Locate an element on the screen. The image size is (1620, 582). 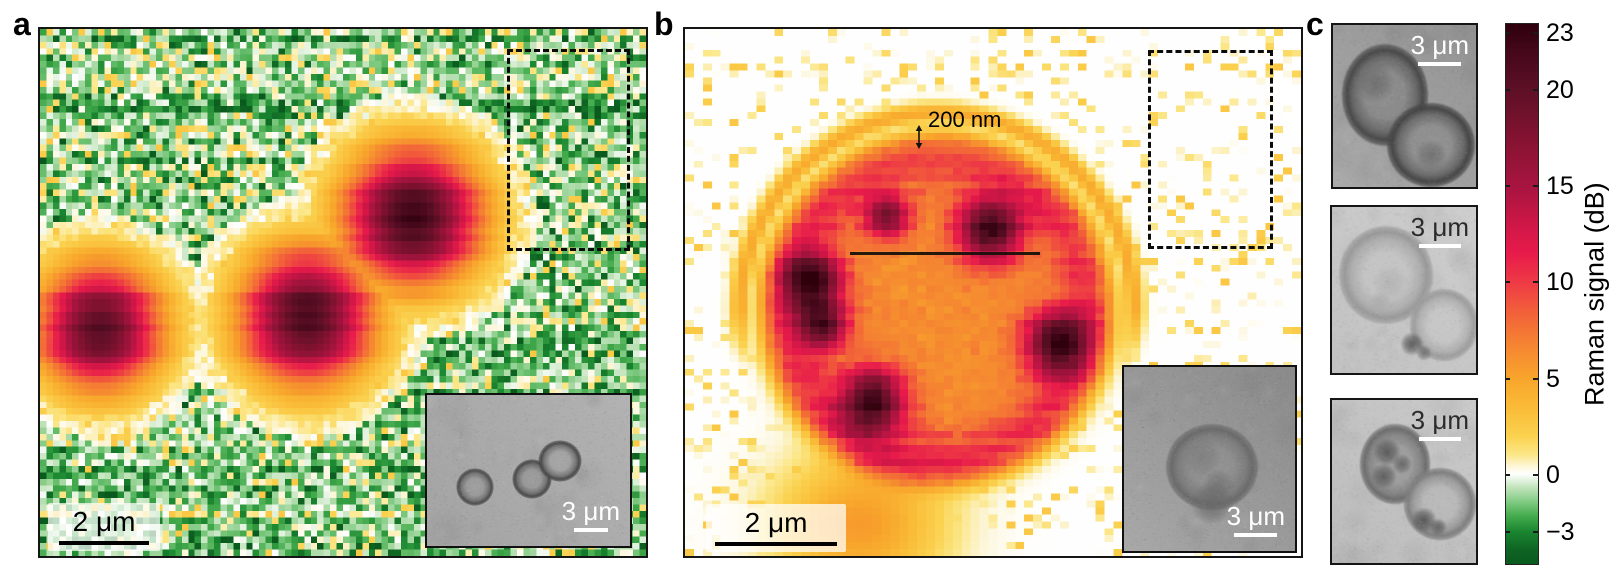
panel-b-label: b is located at coordinates (664, 24).